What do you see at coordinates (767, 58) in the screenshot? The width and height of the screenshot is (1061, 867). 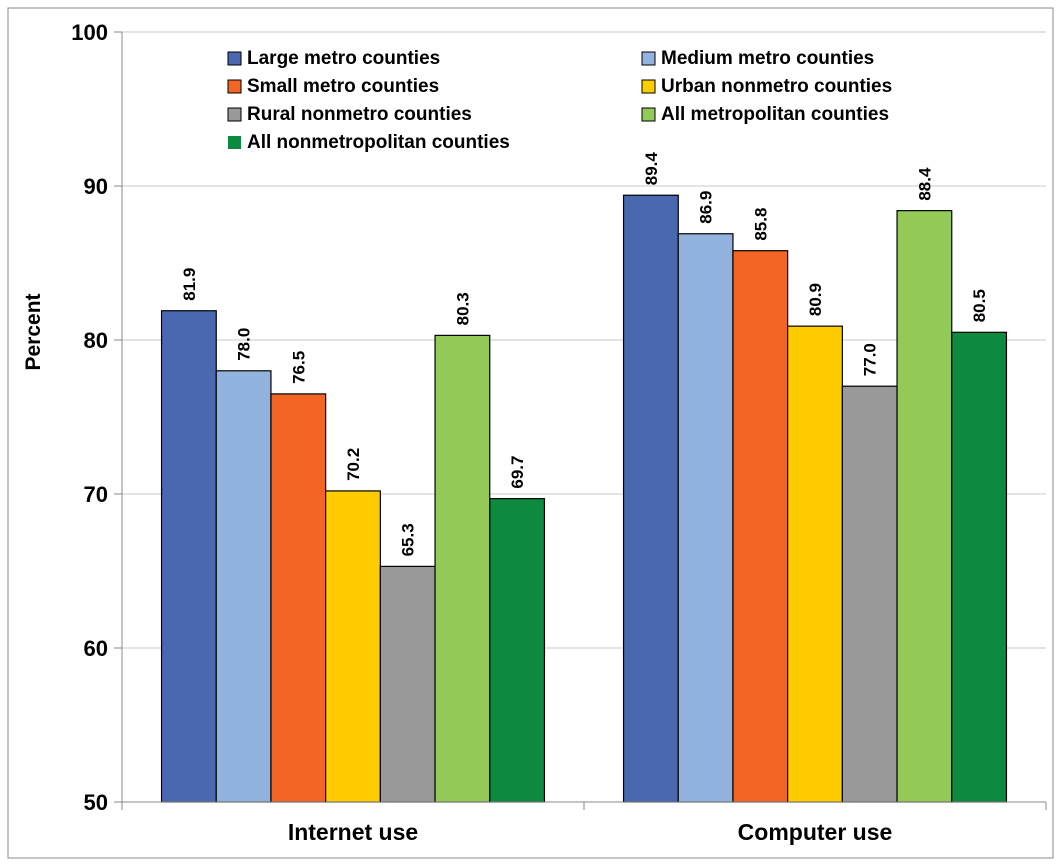 I see `legend-label: Medium metro counties` at bounding box center [767, 58].